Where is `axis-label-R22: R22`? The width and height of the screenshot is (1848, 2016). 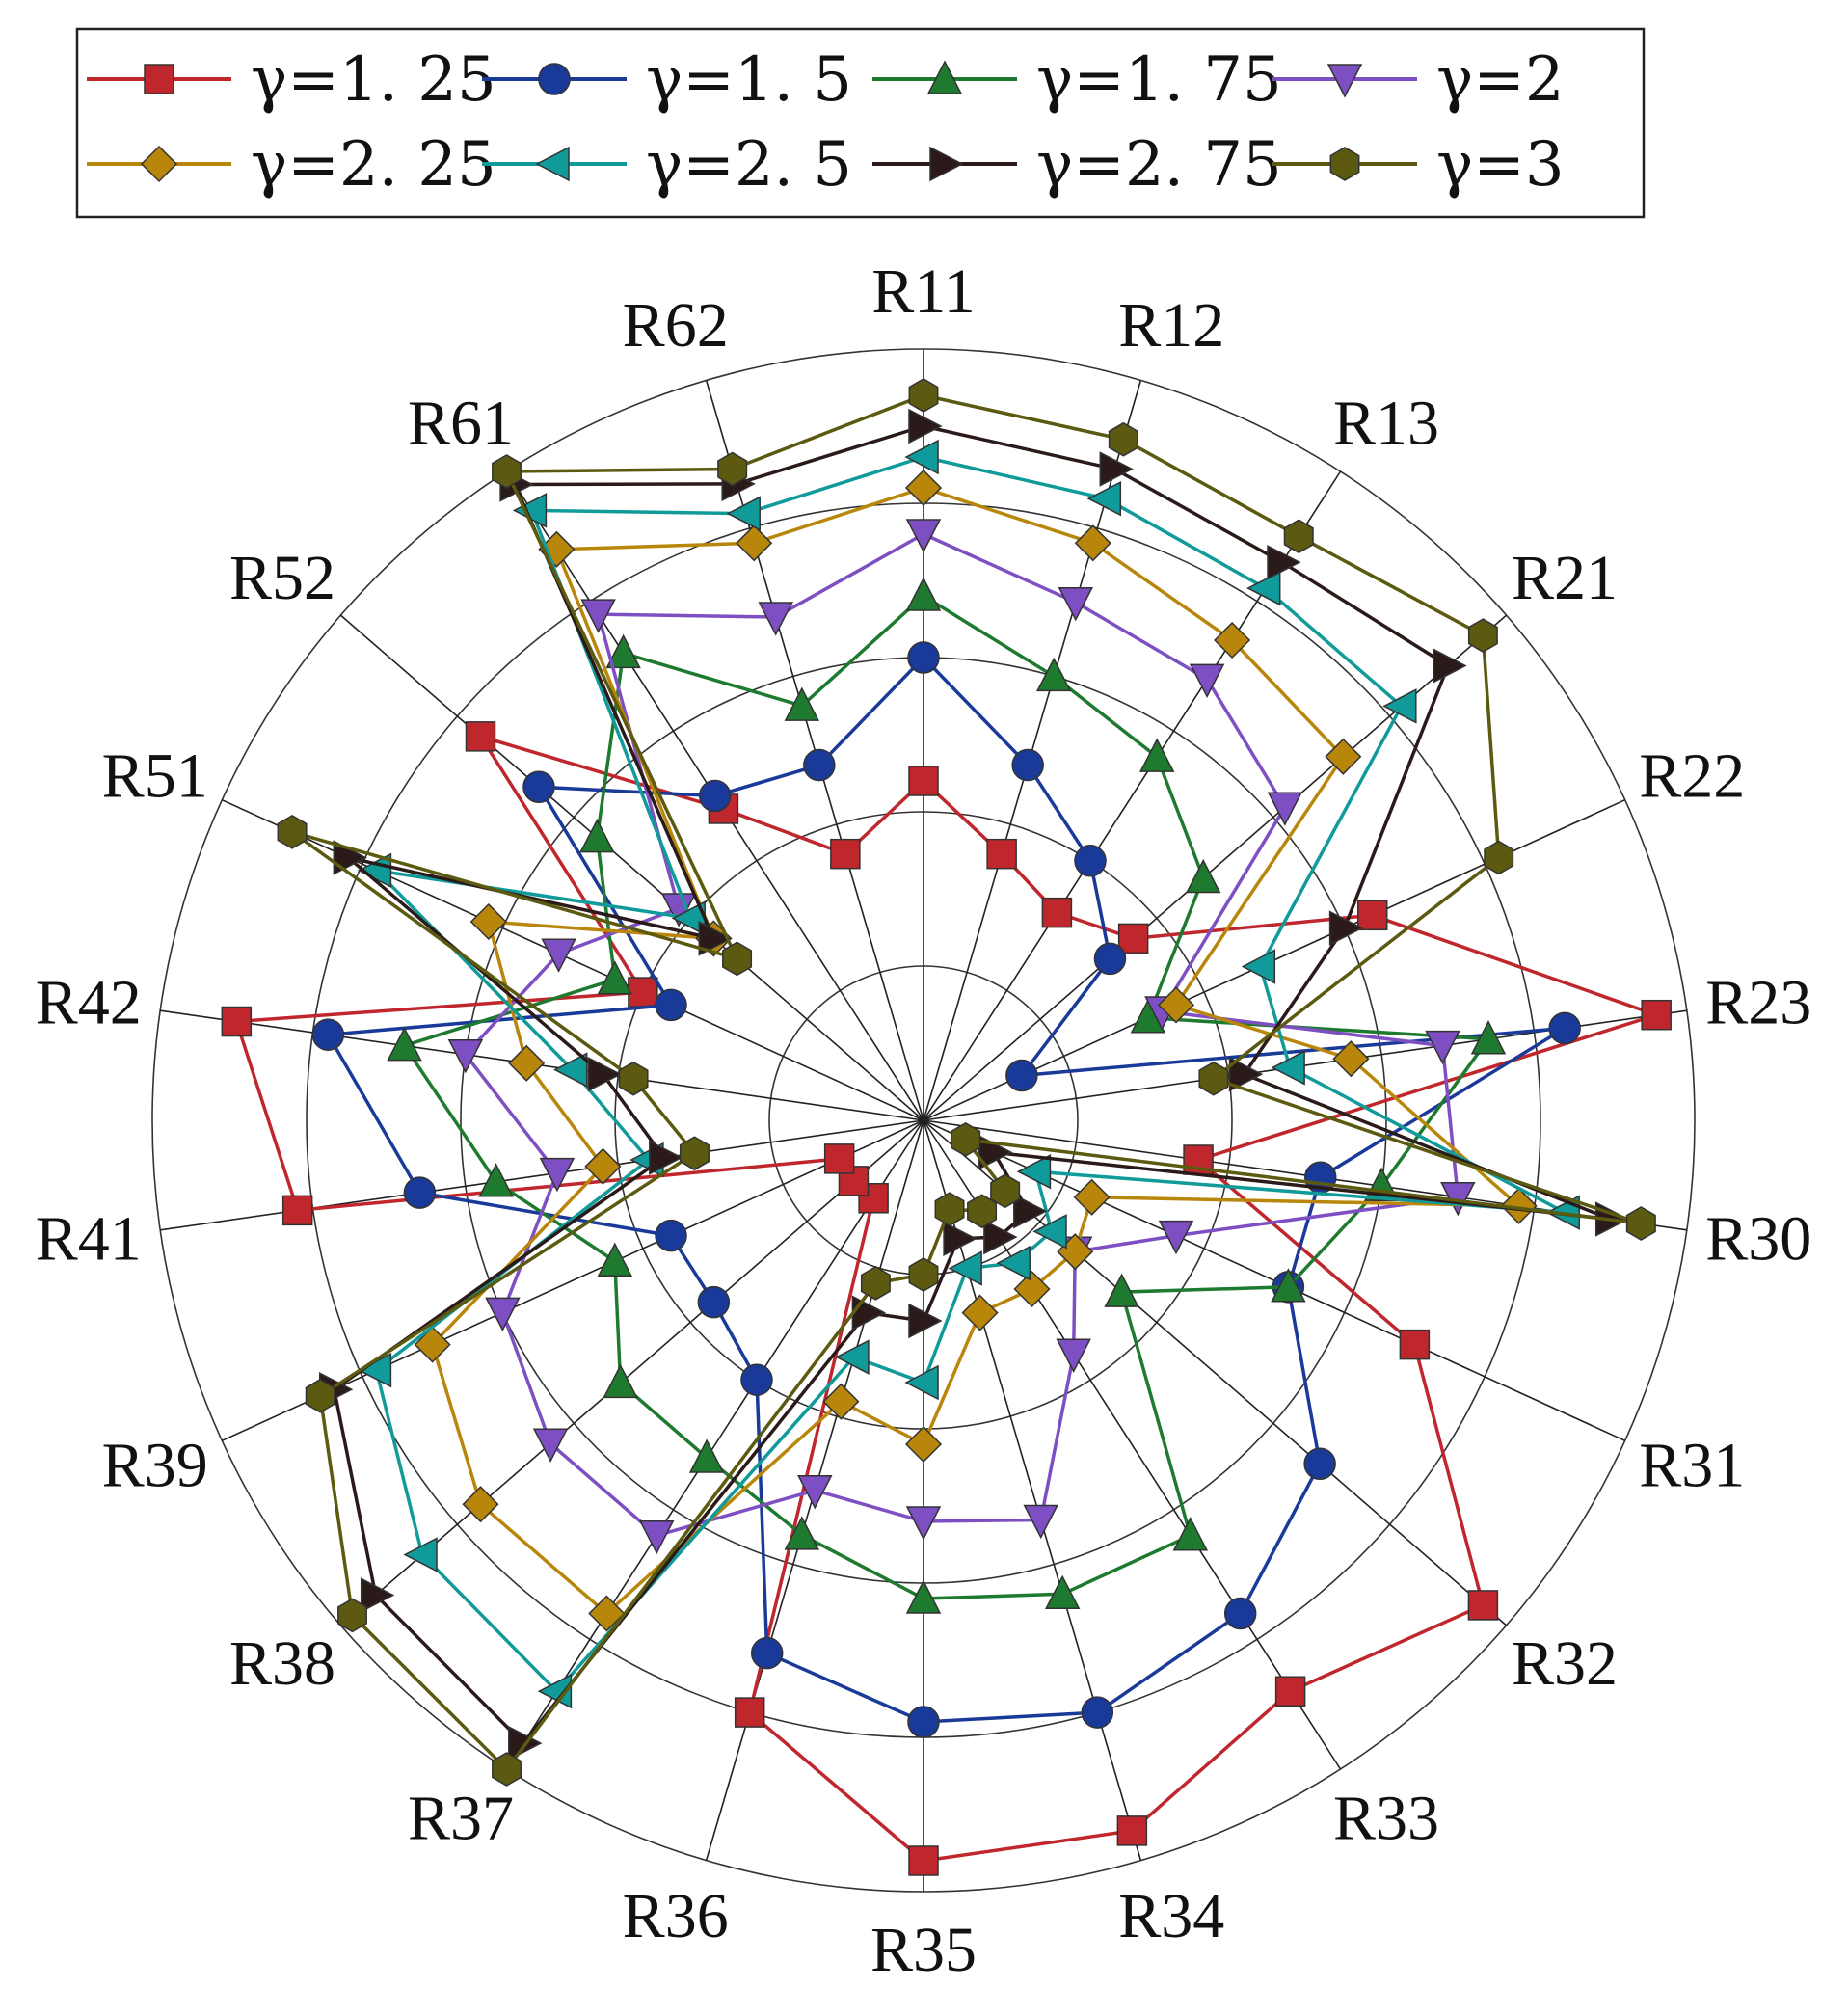 axis-label-R22: R22 is located at coordinates (1692, 776).